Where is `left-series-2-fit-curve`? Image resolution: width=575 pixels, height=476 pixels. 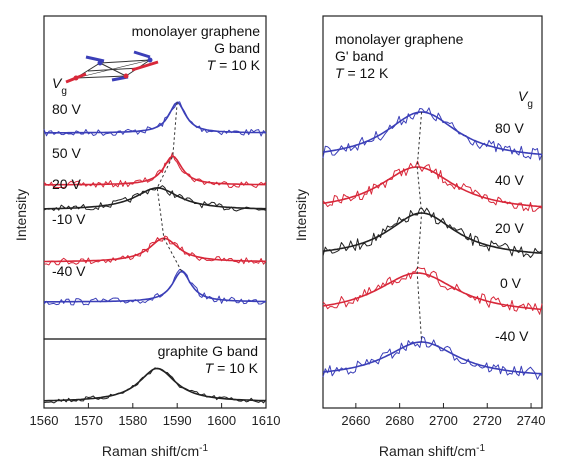 left-series-2-fit-curve is located at coordinates (155, 198).